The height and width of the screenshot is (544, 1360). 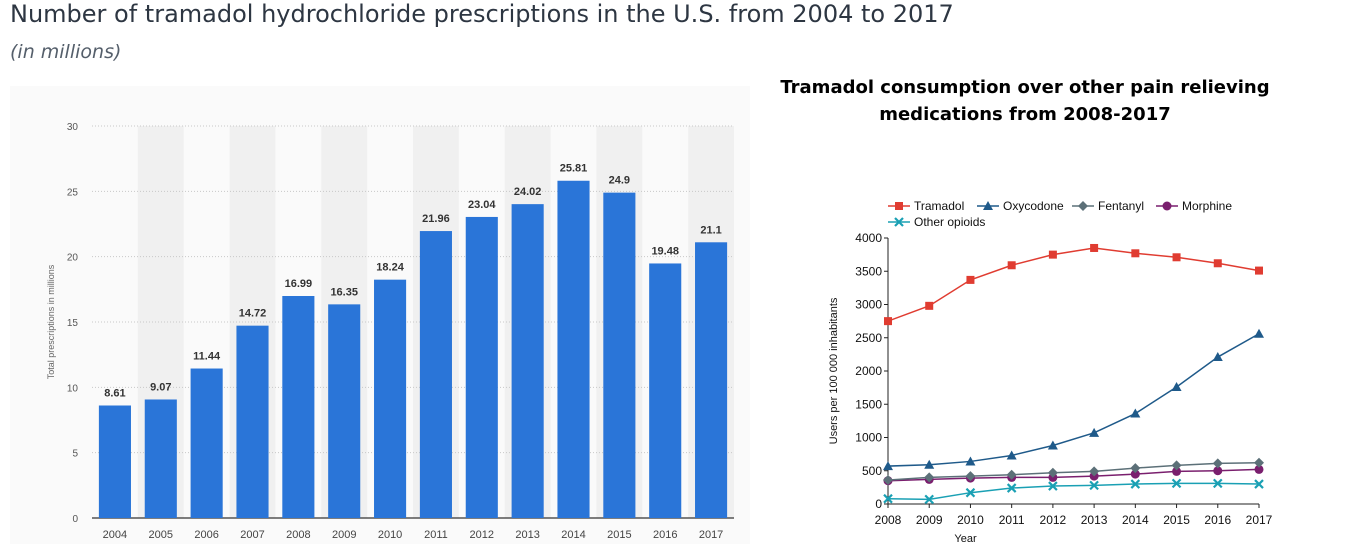 What do you see at coordinates (868, 338) in the screenshot?
I see `y-tick-label: 2500` at bounding box center [868, 338].